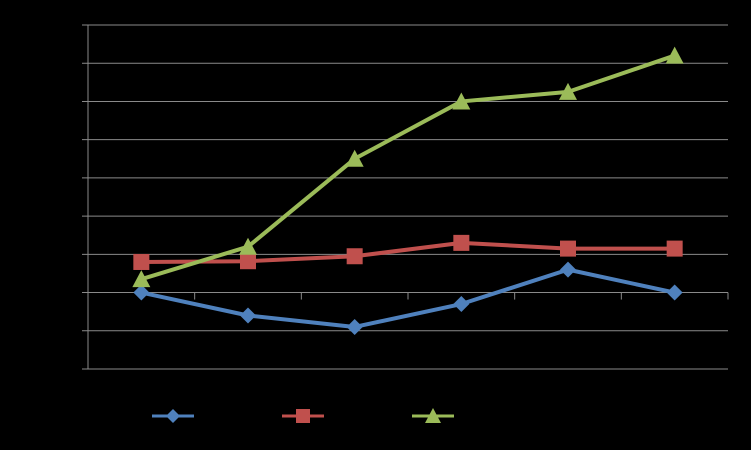  Describe the element at coordinates (408, 252) in the screenshot. I see `series-2-line` at that location.